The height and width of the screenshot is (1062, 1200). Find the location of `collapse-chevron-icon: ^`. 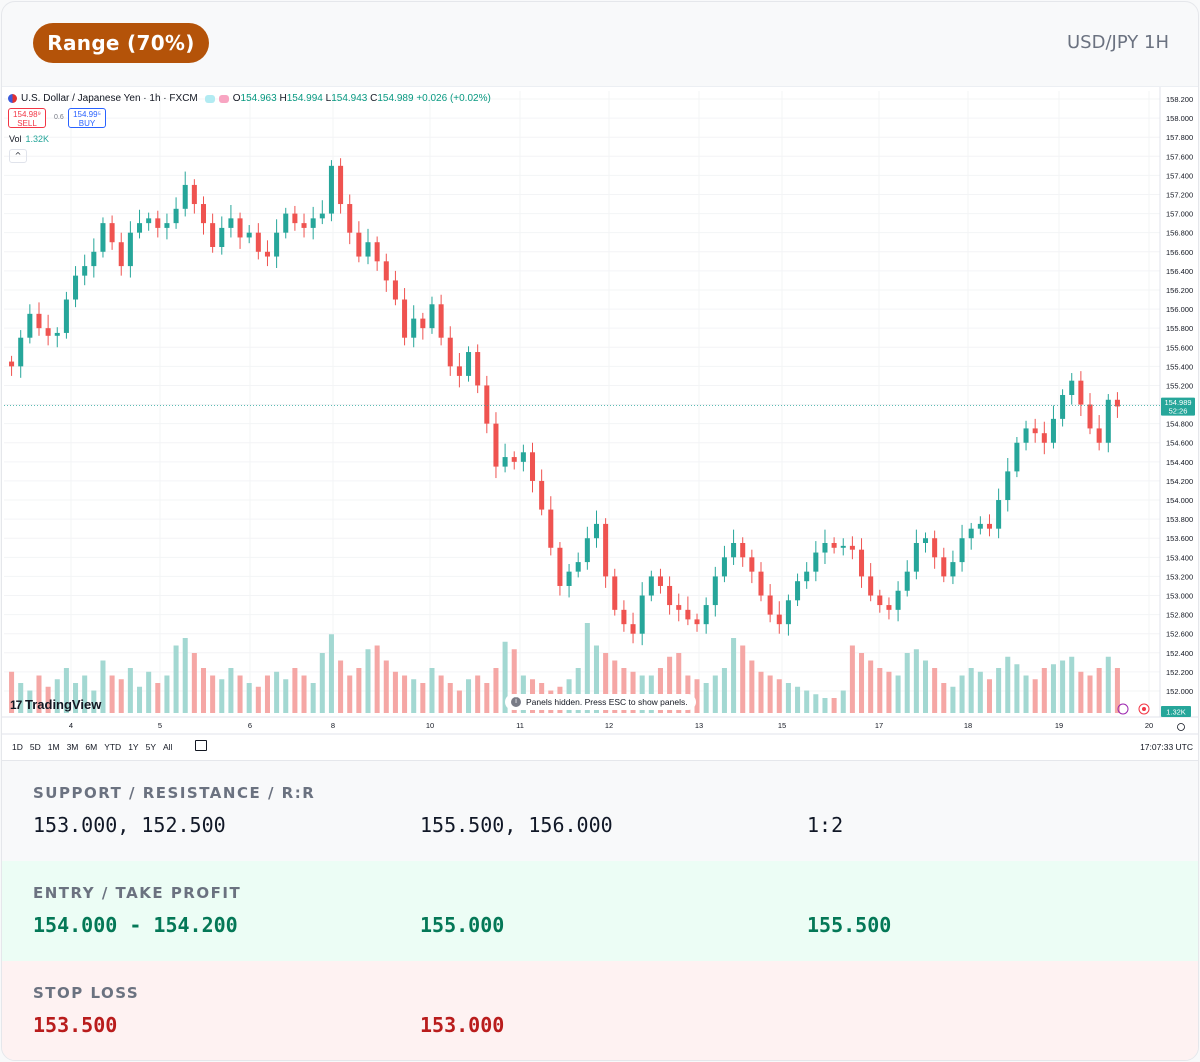

collapse-chevron-icon: ^ is located at coordinates (18, 156).